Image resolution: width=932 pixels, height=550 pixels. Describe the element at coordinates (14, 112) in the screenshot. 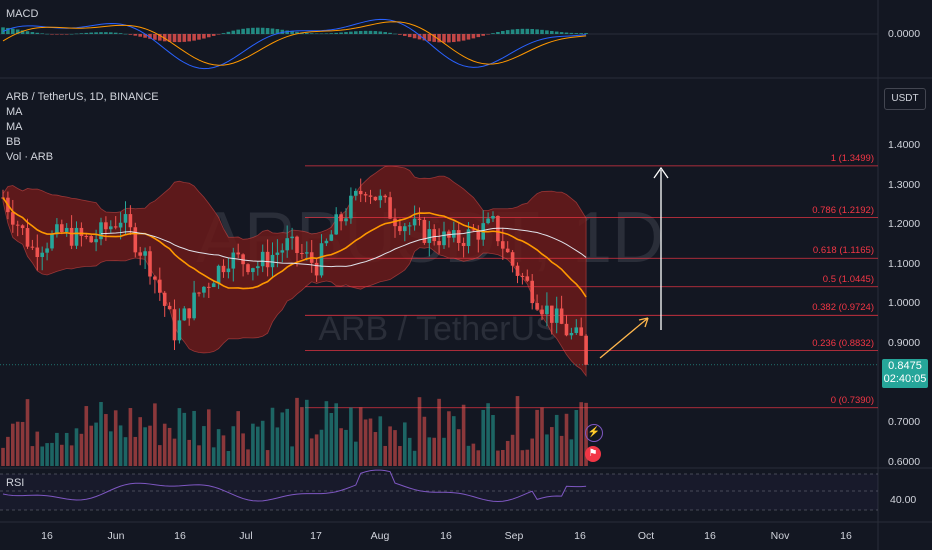

I see `ma-legend-1: MA` at that location.